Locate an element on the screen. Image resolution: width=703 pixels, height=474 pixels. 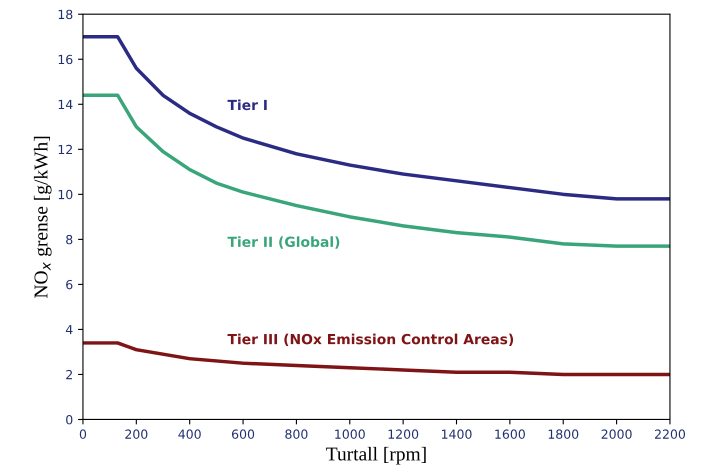
y-tick-label: 10 is located at coordinates (65, 195).